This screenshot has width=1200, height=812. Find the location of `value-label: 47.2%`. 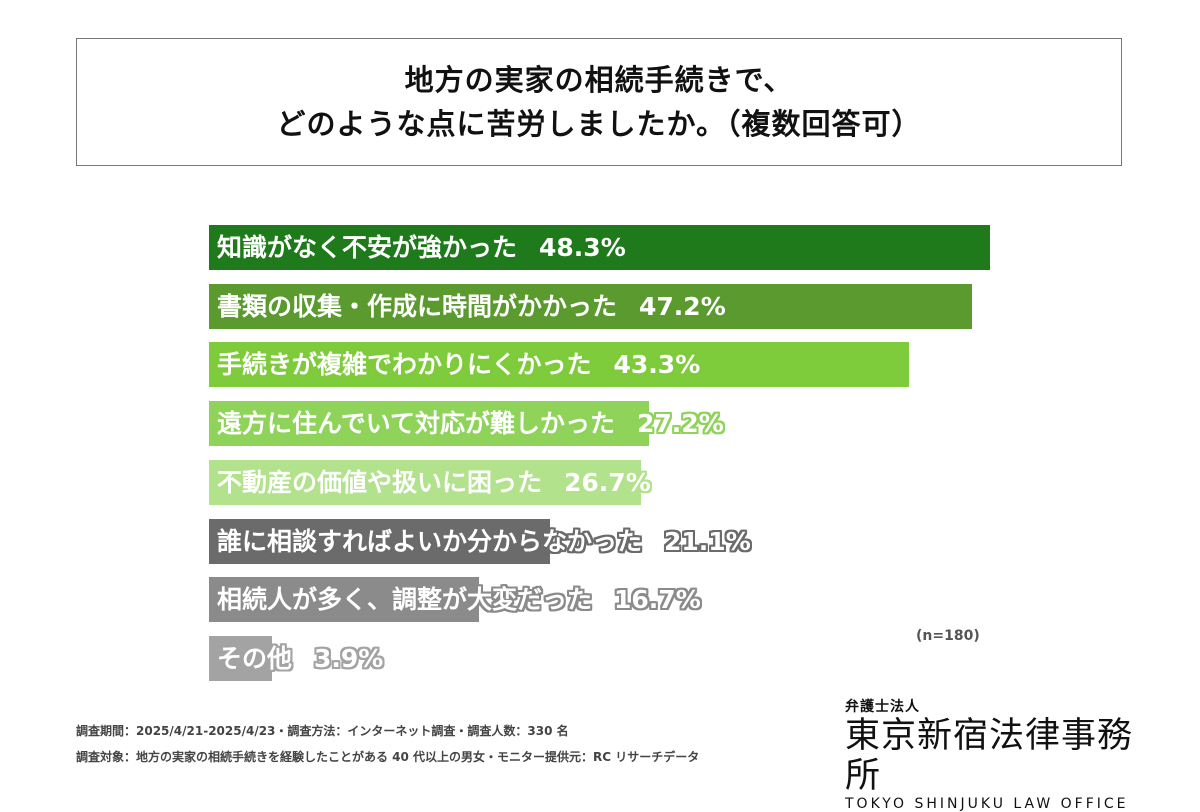

value-label: 47.2% is located at coordinates (682, 306).